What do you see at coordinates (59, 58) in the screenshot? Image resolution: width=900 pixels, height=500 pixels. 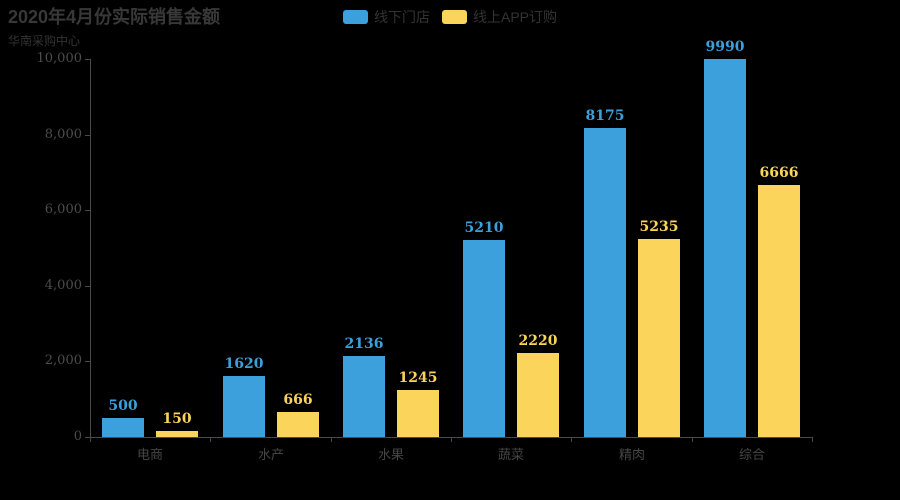 I see `y-axis-label: 10,000` at bounding box center [59, 58].